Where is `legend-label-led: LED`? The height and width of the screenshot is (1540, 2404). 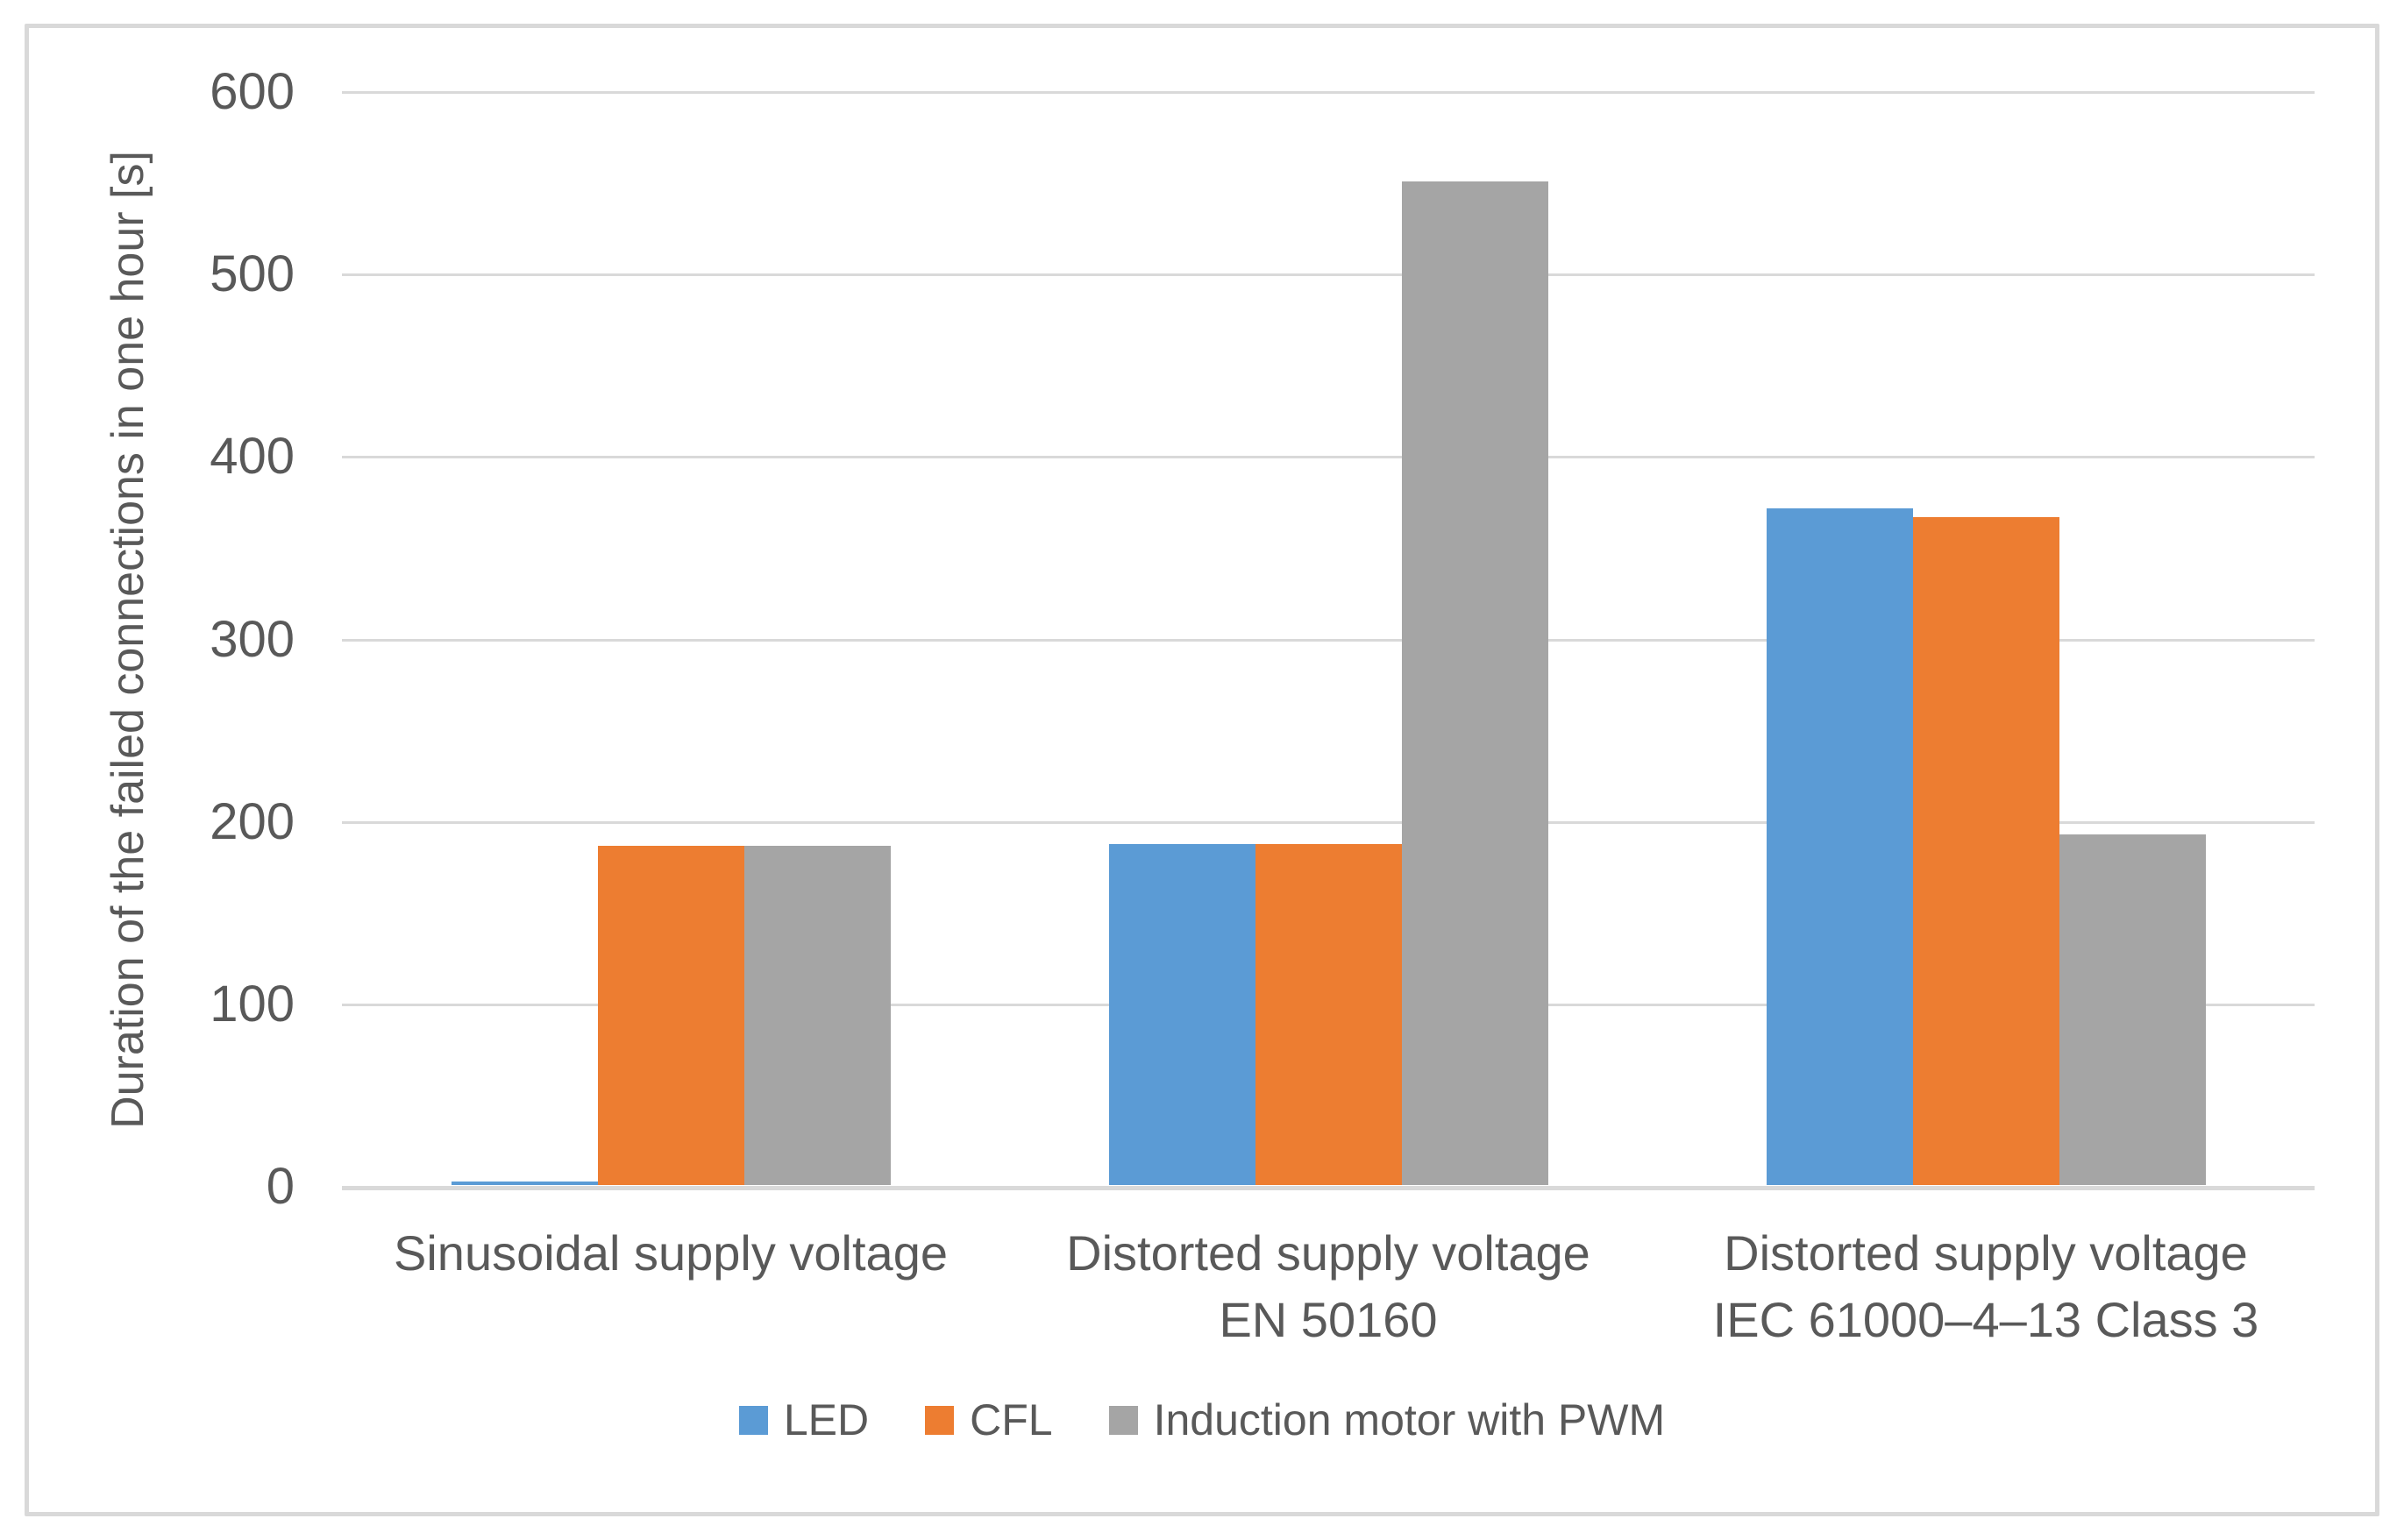
legend-label-led: LED is located at coordinates (827, 1419).